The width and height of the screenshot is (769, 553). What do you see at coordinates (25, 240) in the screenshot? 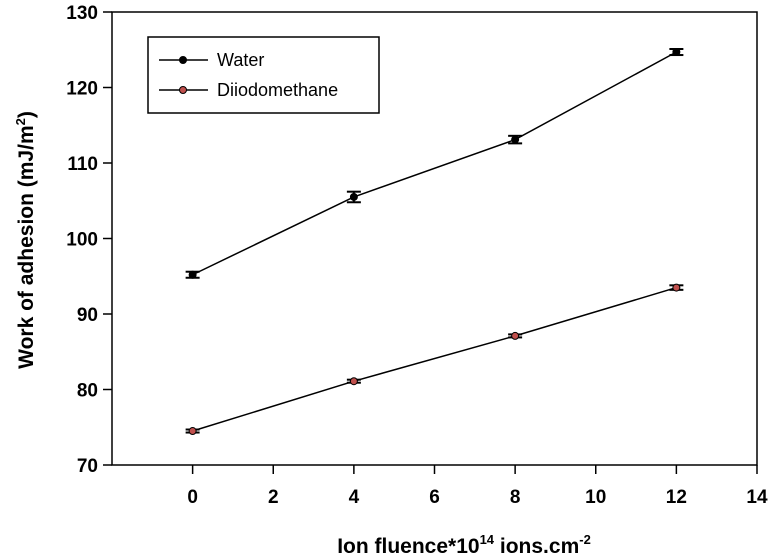
I see `y-axis-title: Work of adhesion (mJ/m2)` at bounding box center [25, 240].